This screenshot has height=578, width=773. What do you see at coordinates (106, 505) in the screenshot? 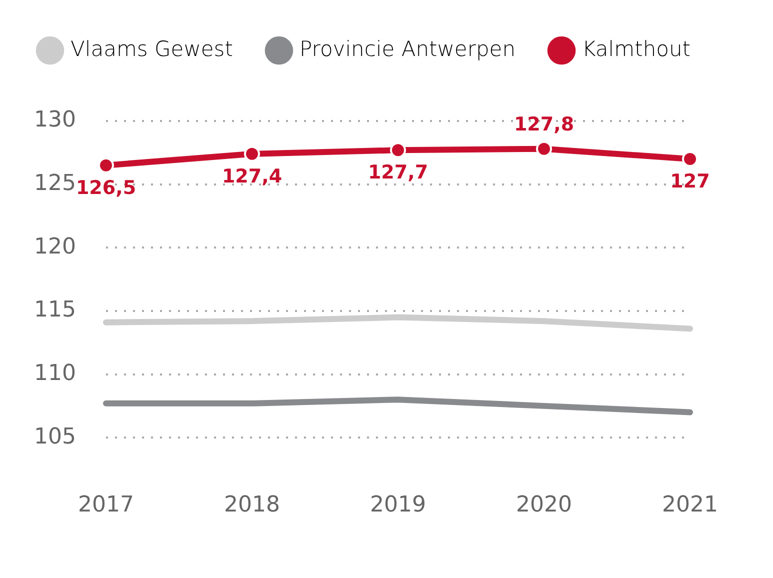
I see `x-tick-label: 2017` at bounding box center [106, 505].